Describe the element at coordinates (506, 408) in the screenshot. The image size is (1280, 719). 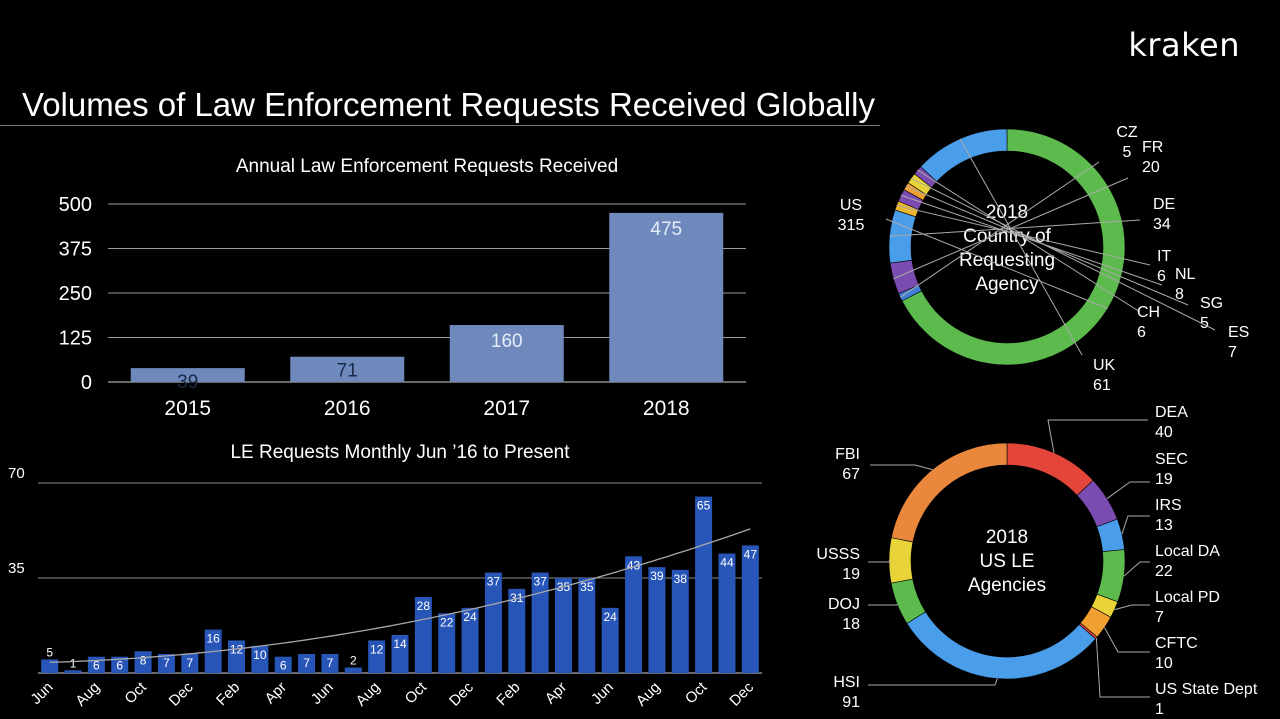
I see `x-tick-label: 2017` at that location.